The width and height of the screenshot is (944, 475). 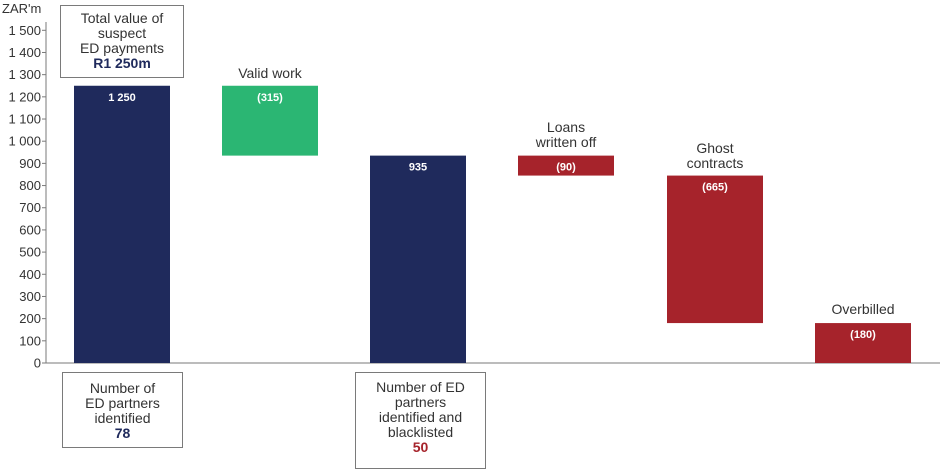 I want to click on y-tick-label: 500, so click(x=30, y=252).